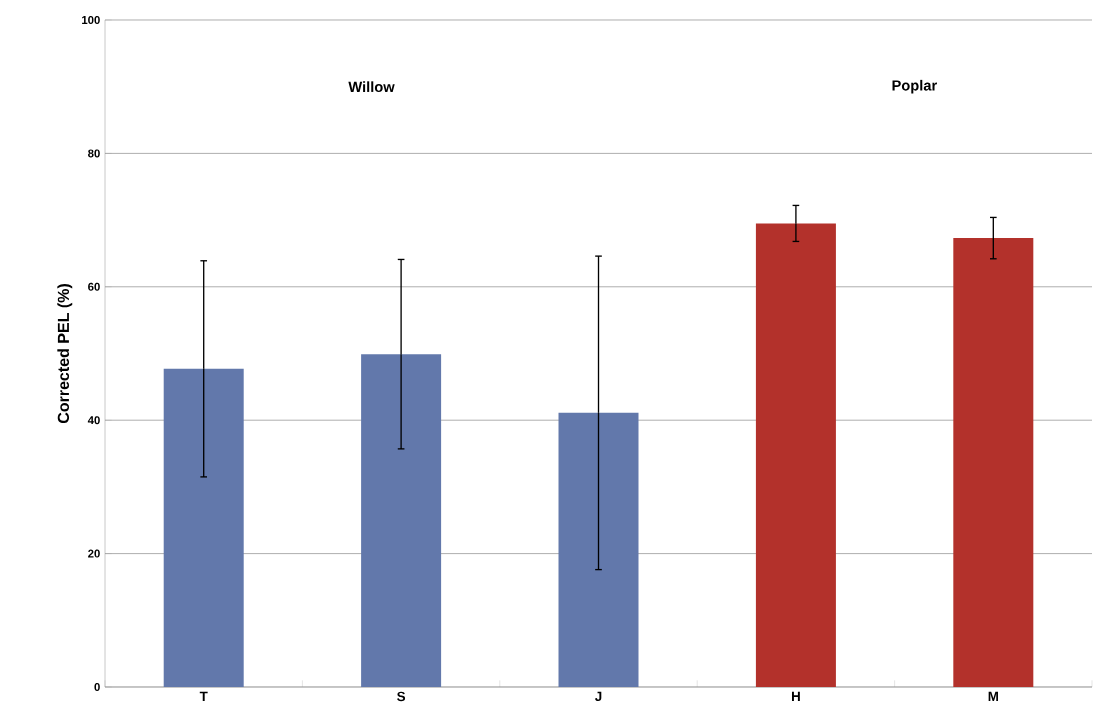  I want to click on y-tick-label: 0, so click(97, 687).